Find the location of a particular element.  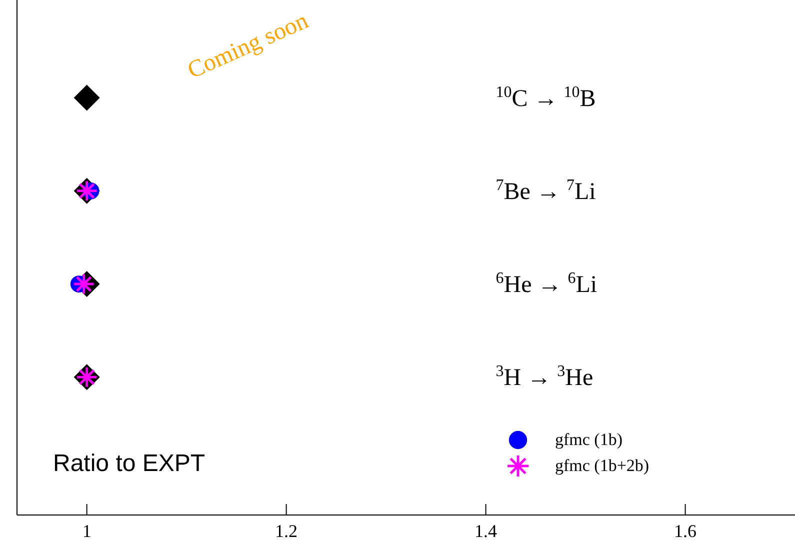

y-tick-label: $^{10}$C → $^{10}$B is located at coordinates (546, 98).